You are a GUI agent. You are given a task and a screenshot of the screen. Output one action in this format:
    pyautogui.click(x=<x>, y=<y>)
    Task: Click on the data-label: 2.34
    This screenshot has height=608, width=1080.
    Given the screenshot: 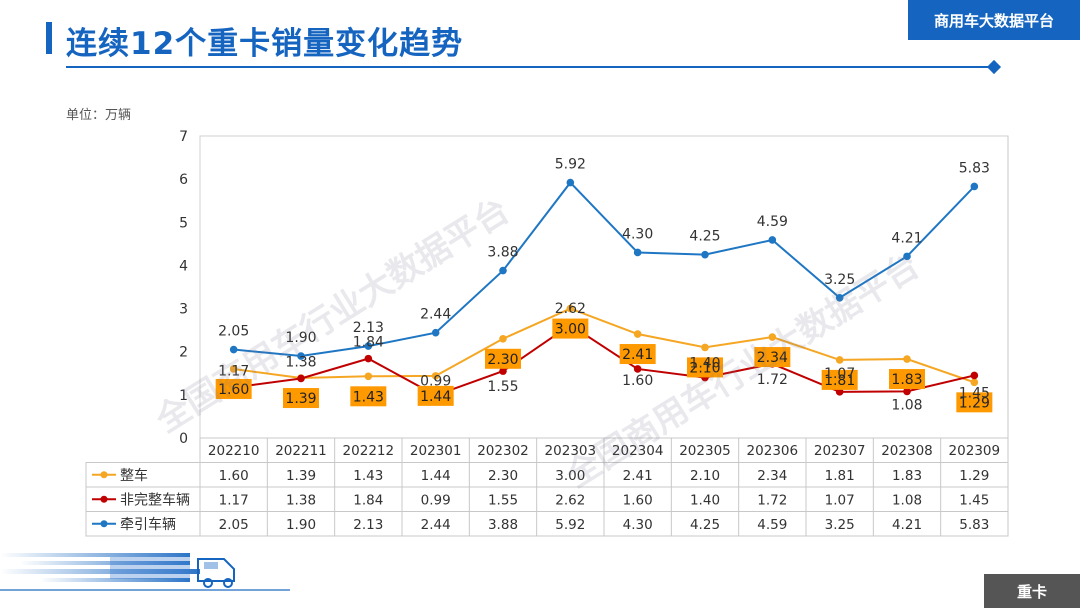 What is the action you would take?
    pyautogui.click(x=772, y=358)
    